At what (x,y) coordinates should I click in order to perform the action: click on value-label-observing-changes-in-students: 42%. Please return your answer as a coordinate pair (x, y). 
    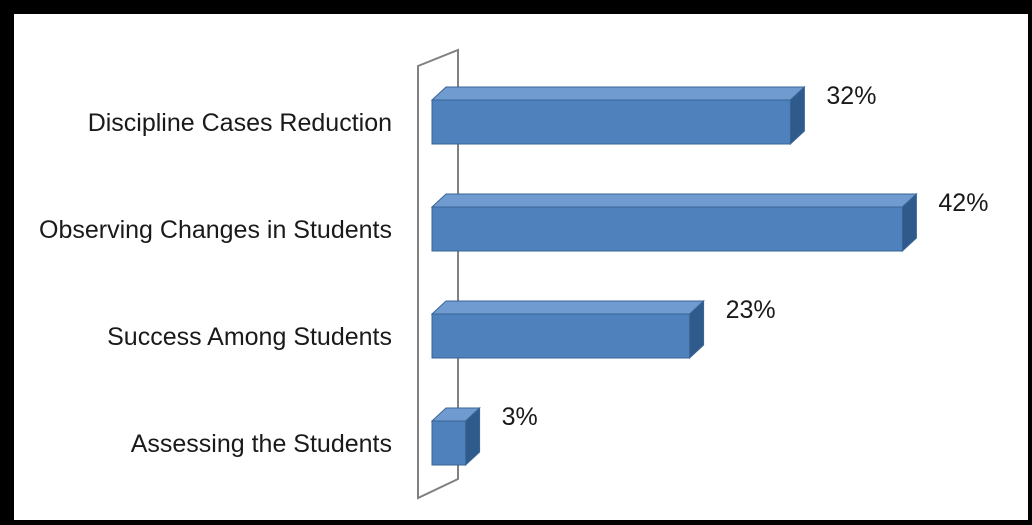
    Looking at the image, I should click on (963, 203).